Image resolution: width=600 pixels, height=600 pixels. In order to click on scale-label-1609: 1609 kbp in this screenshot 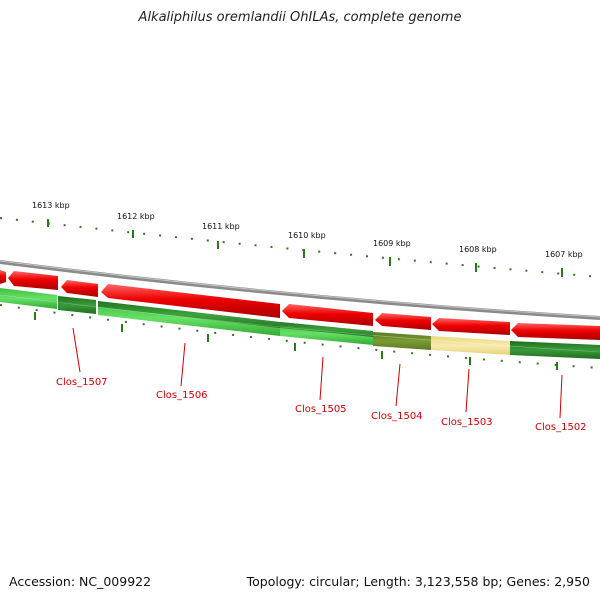, I will do `click(392, 243)`.